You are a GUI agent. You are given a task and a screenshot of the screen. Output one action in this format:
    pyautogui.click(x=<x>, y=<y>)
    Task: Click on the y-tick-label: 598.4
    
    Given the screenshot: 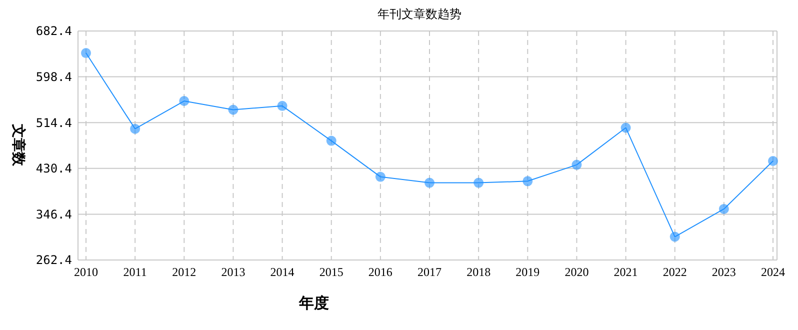 What is the action you would take?
    pyautogui.click(x=54, y=77)
    